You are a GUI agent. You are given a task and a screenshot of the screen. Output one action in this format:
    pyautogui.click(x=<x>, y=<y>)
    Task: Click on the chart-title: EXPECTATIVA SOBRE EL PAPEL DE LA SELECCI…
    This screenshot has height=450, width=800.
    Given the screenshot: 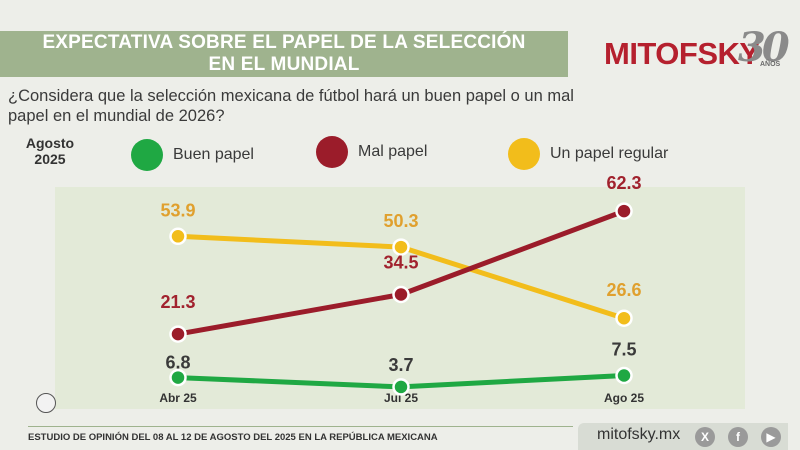 What is the action you would take?
    pyautogui.click(x=284, y=54)
    